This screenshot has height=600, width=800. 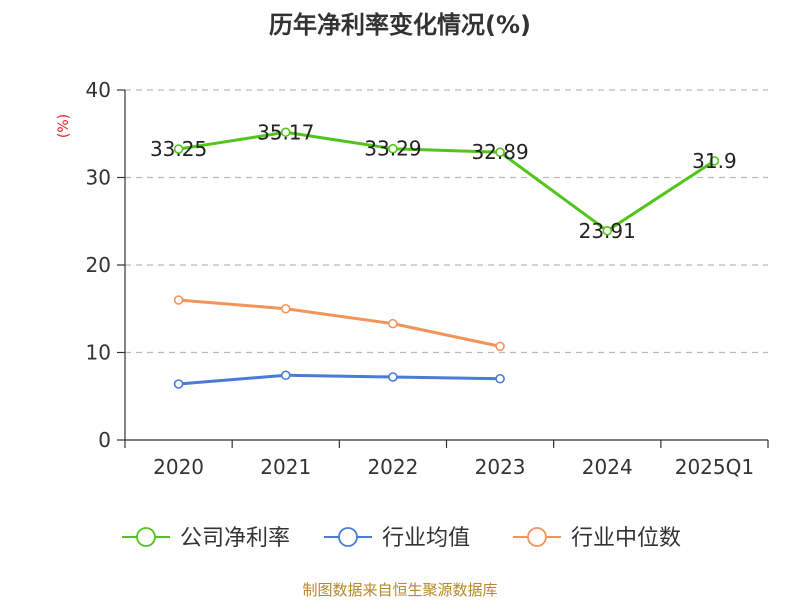 I want to click on y-tick-label-20: 20, so click(x=98, y=265).